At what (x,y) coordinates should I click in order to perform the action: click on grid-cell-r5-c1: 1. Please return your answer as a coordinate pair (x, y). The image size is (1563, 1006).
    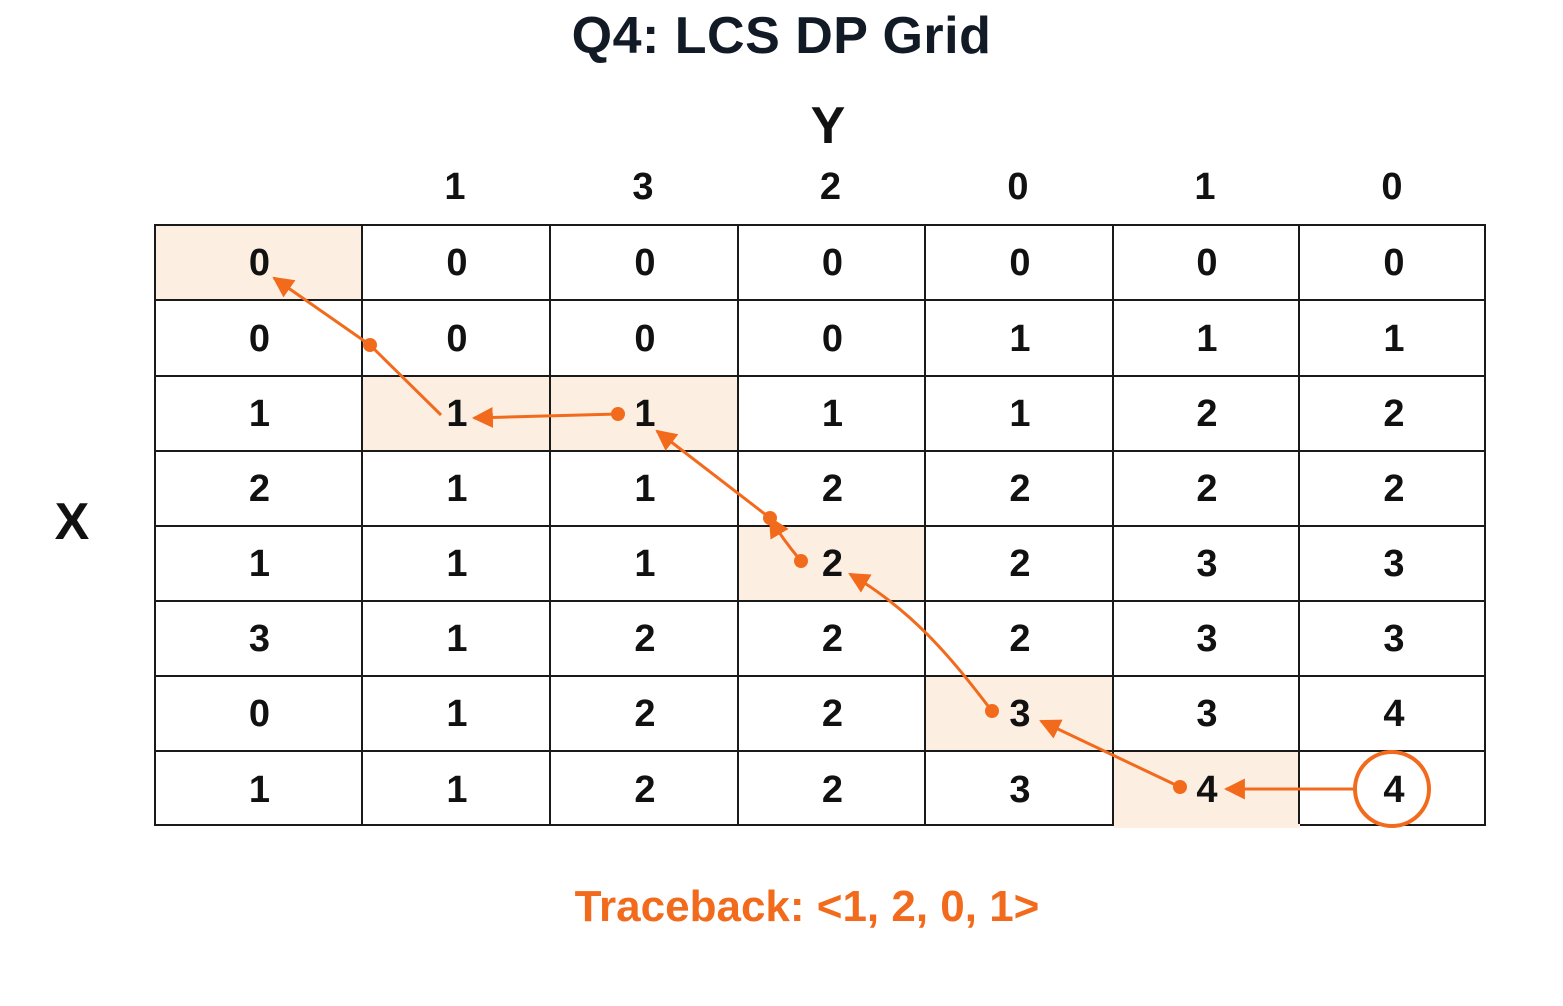
    Looking at the image, I should click on (457, 639).